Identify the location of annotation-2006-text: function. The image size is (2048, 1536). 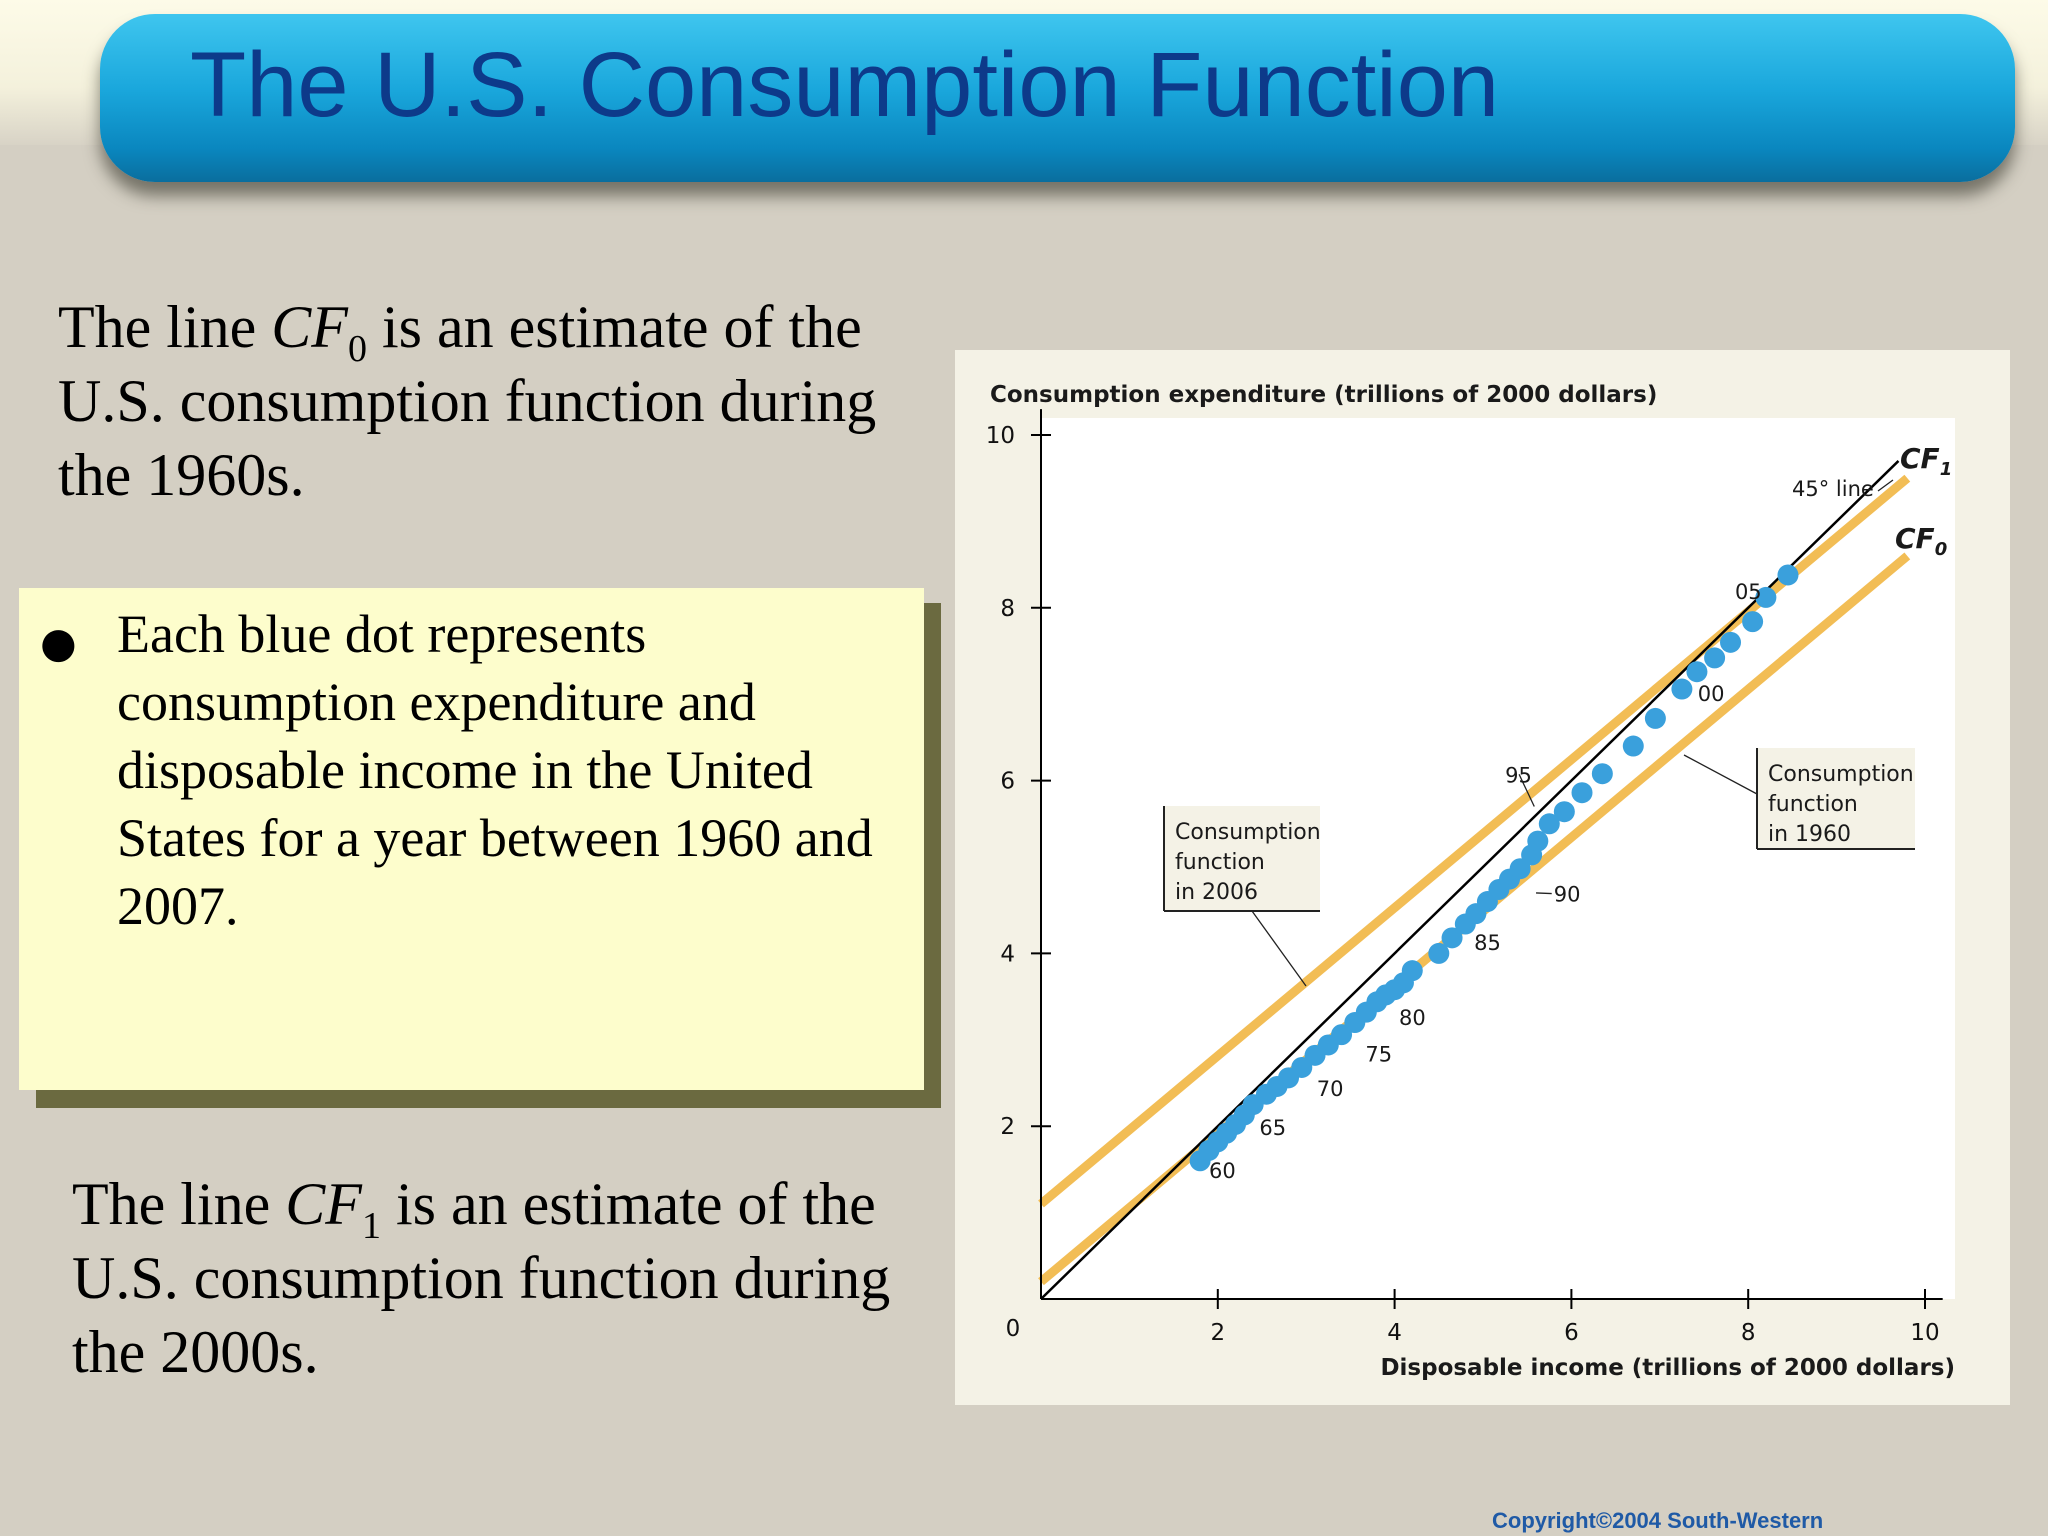
(1220, 862).